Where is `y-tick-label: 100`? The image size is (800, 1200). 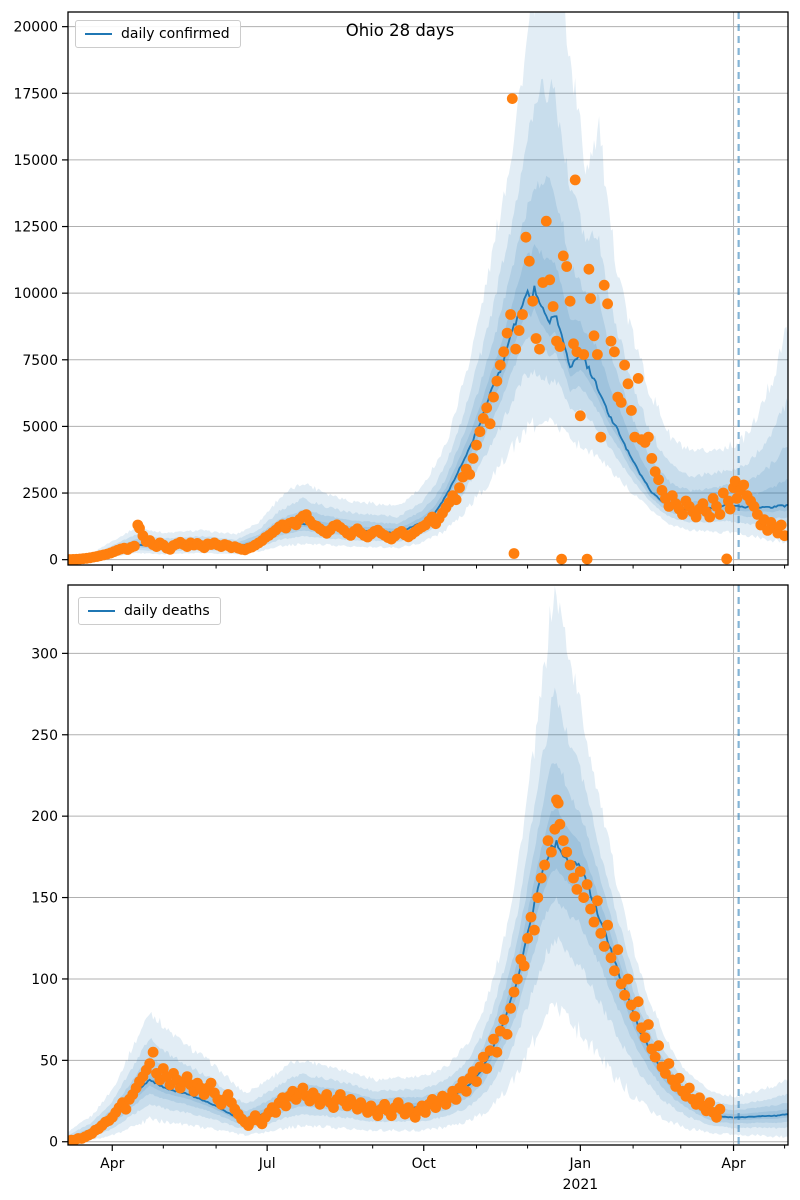
y-tick-label: 100 is located at coordinates (44, 980).